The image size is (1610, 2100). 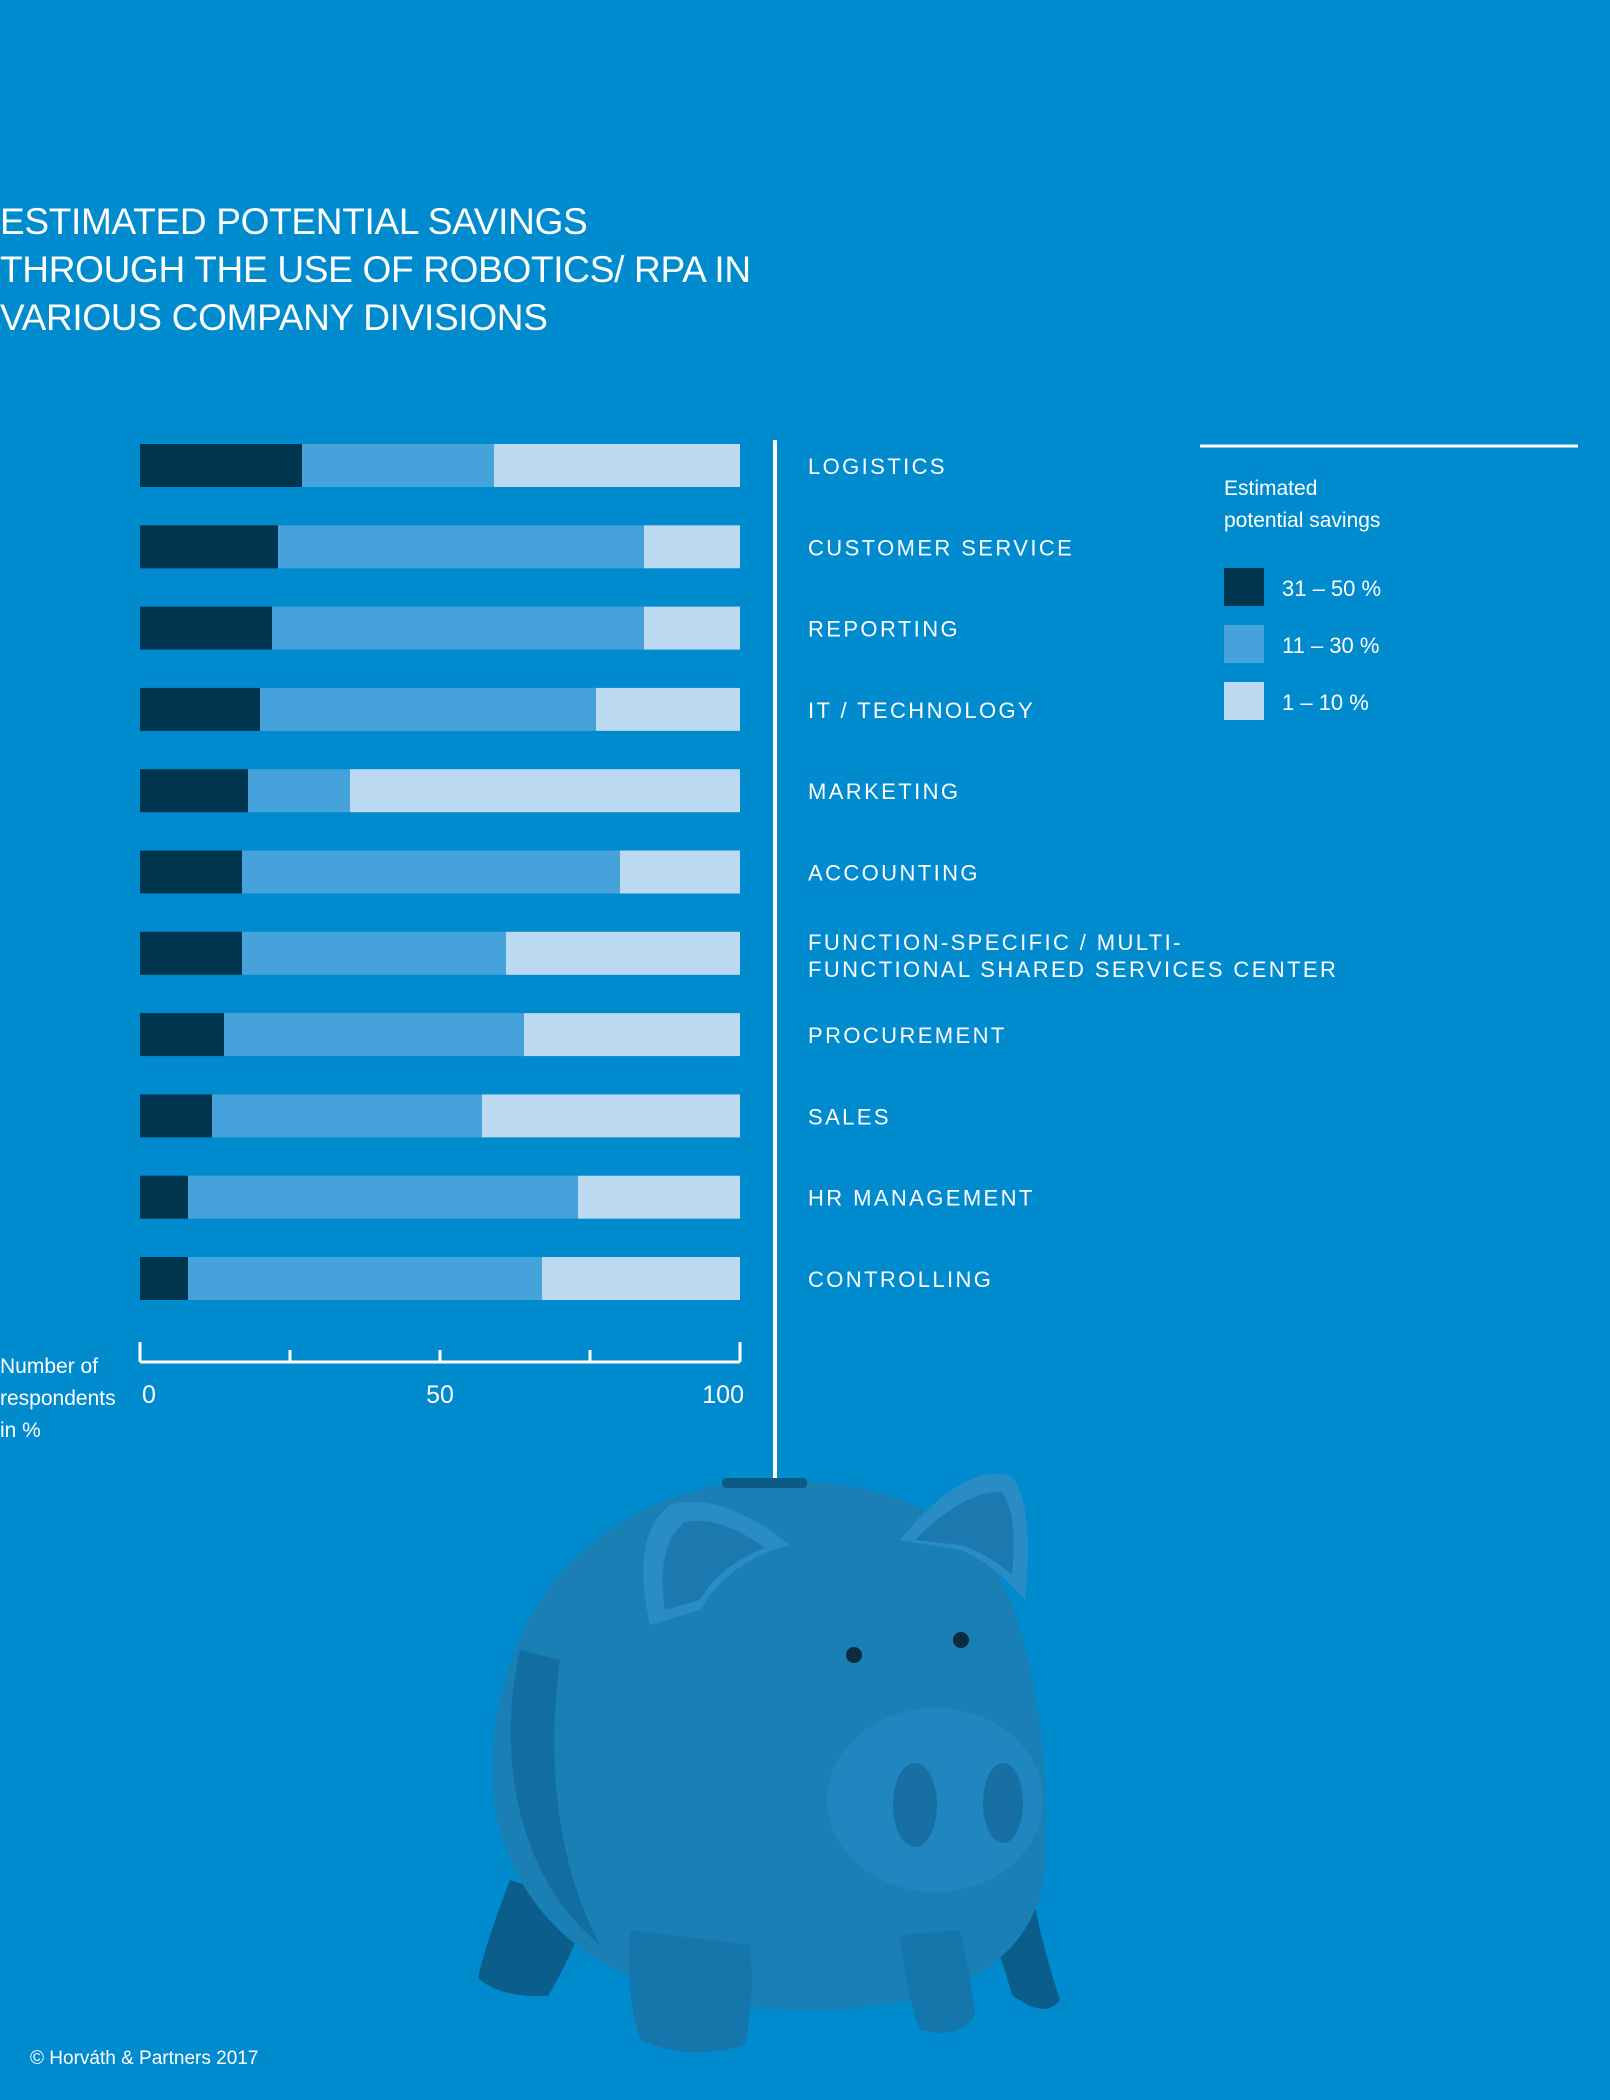 What do you see at coordinates (1073, 969) in the screenshot?
I see `category-label-line: FUNCTIONAL SHARED SERVICES CENTER` at bounding box center [1073, 969].